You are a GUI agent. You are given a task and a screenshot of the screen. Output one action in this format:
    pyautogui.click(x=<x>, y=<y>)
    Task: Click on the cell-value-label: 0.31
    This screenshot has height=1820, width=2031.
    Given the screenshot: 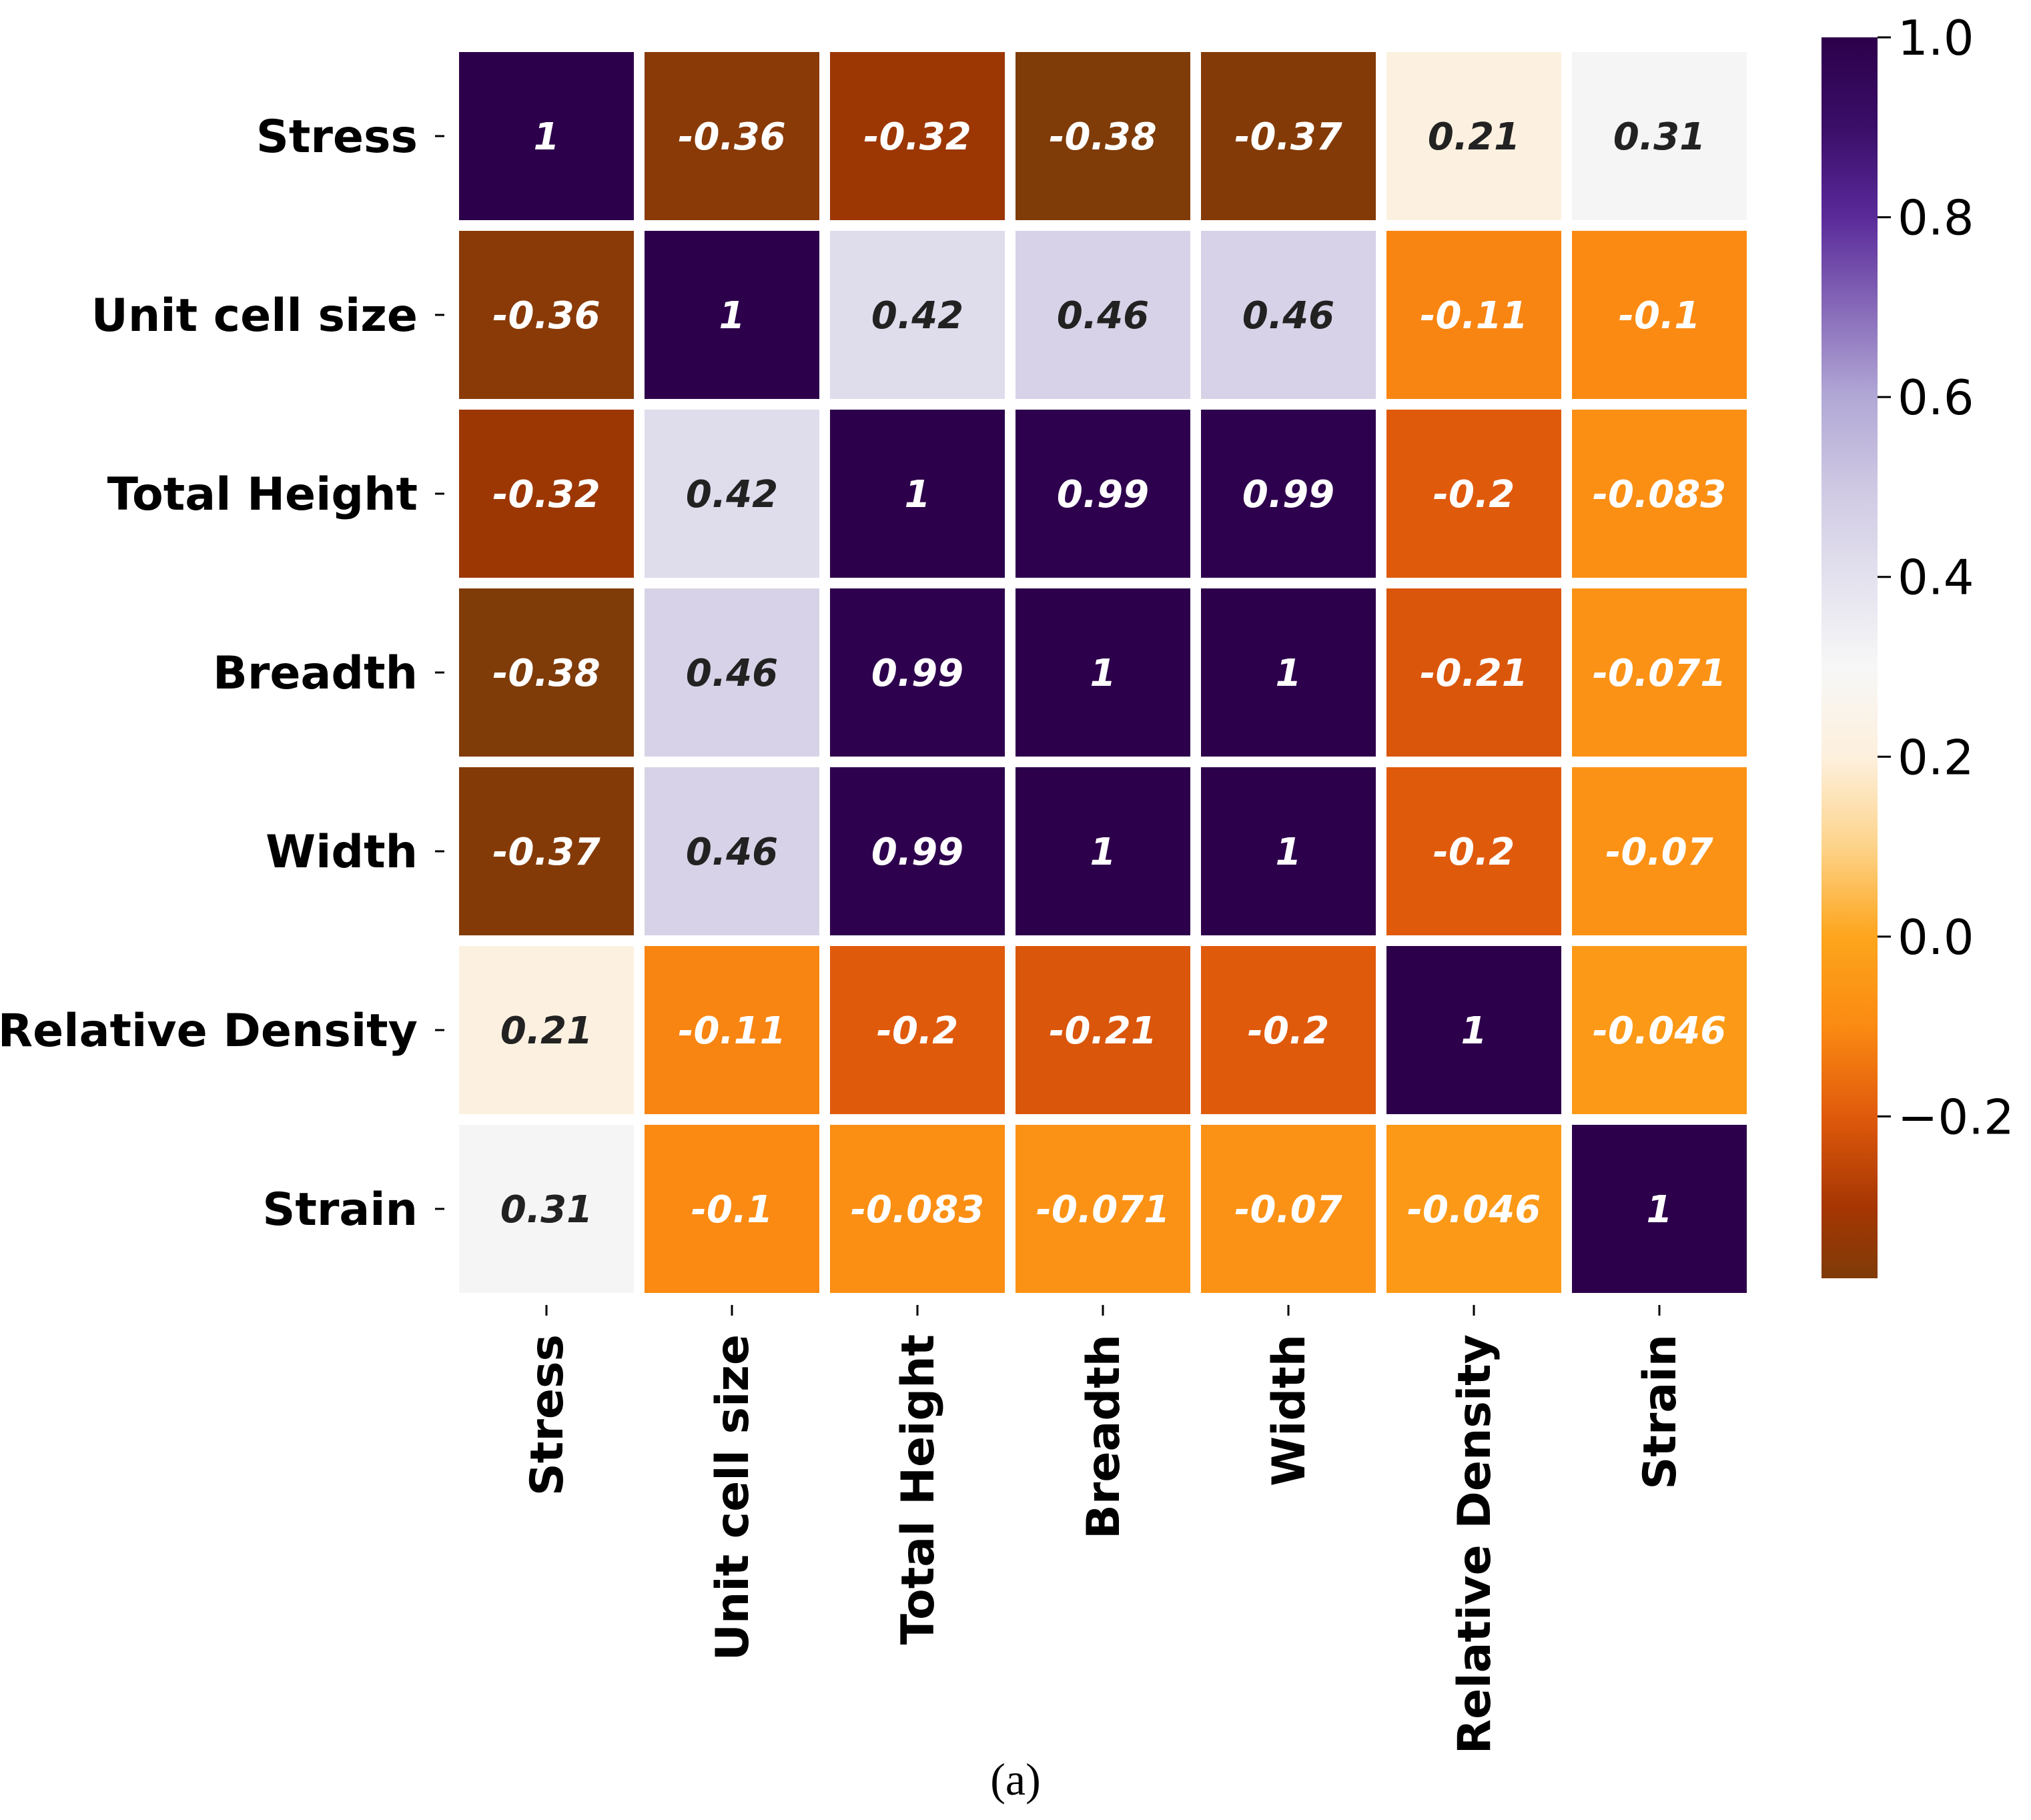 What is the action you would take?
    pyautogui.click(x=546, y=1210)
    